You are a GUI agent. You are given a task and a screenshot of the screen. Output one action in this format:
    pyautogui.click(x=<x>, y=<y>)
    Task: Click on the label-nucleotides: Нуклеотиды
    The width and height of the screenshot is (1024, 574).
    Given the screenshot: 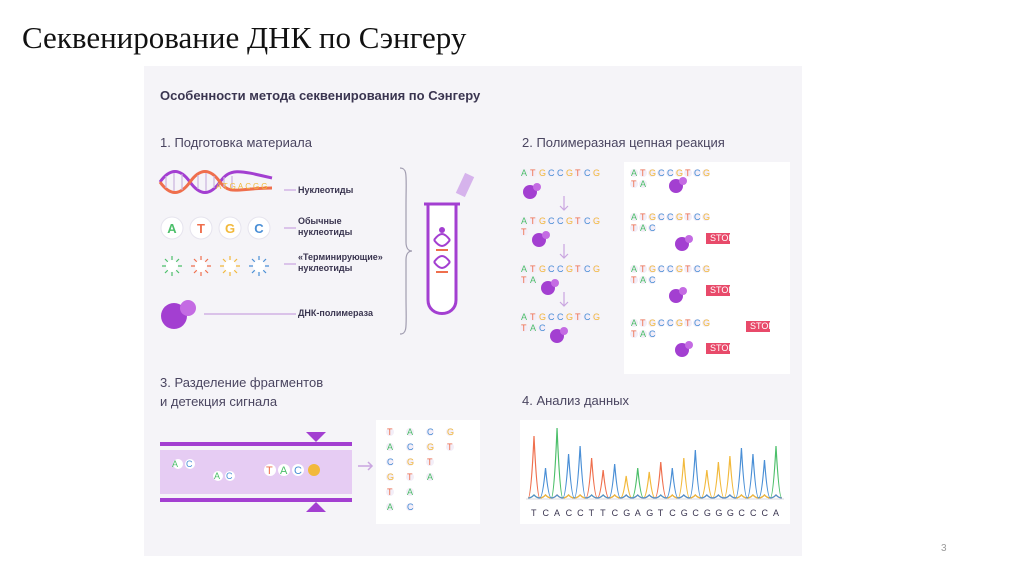 What is the action you would take?
    pyautogui.click(x=326, y=190)
    